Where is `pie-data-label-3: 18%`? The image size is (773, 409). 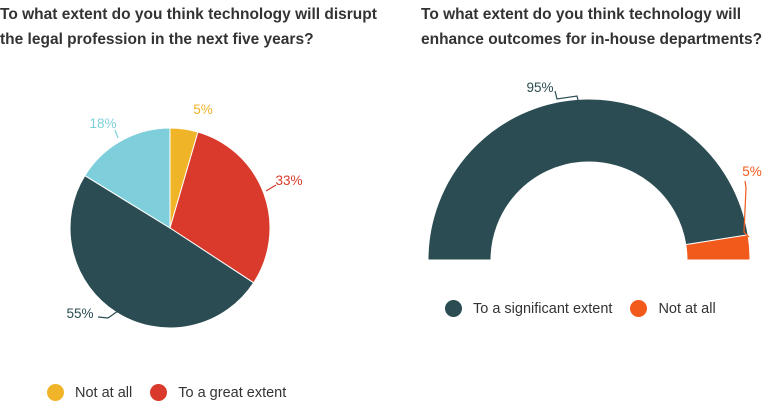 pie-data-label-3: 18% is located at coordinates (102, 123).